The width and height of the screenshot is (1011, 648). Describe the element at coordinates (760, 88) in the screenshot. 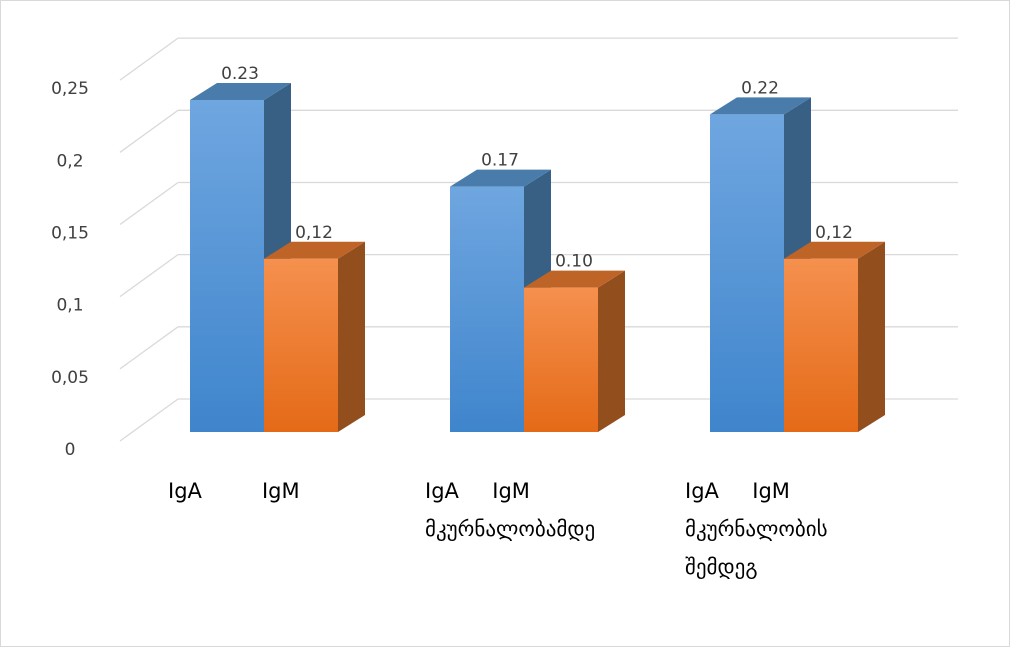

I see `data-label: 0.22` at that location.